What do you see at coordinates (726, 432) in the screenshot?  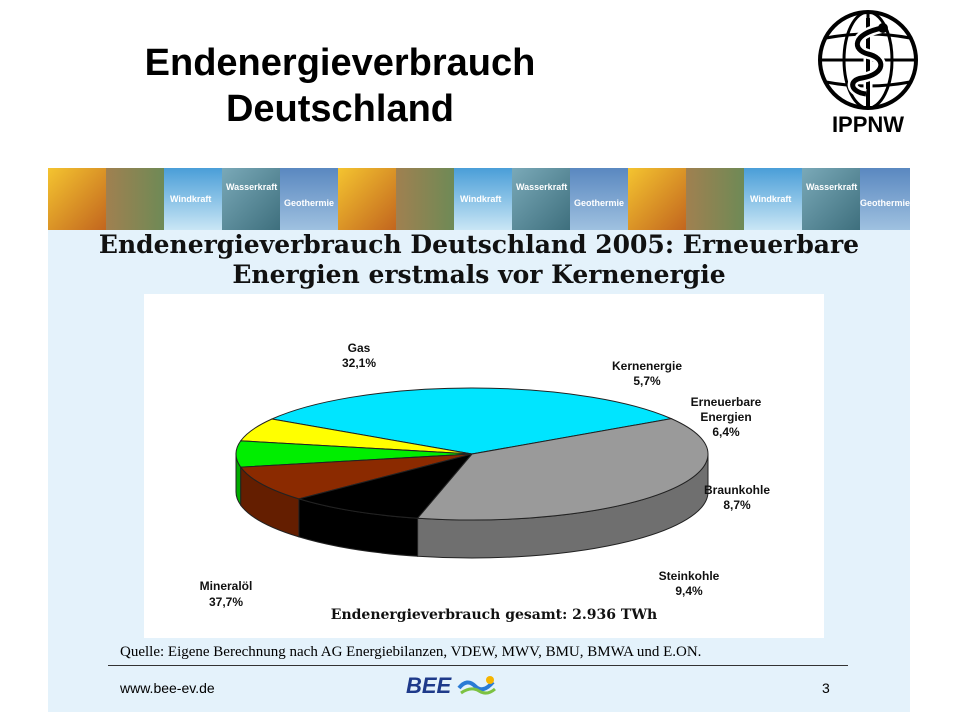 I see `label-erneuerbare-value: 6,4%` at bounding box center [726, 432].